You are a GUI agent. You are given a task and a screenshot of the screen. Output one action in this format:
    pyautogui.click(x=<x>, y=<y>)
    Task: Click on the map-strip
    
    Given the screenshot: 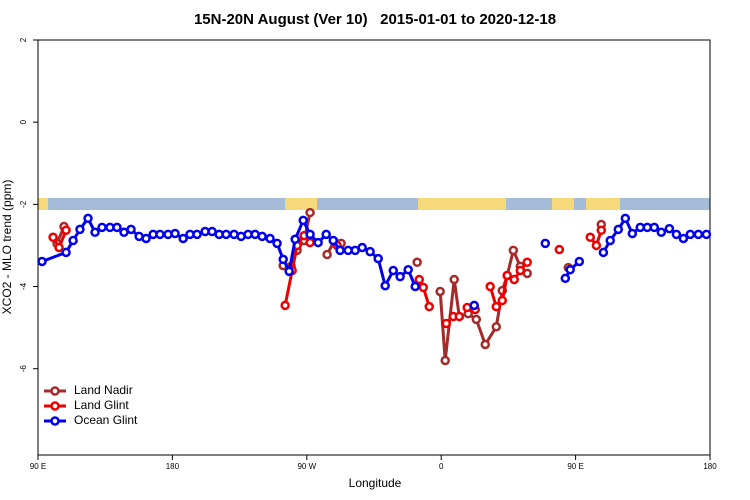 What is the action you would take?
    pyautogui.click(x=374, y=204)
    